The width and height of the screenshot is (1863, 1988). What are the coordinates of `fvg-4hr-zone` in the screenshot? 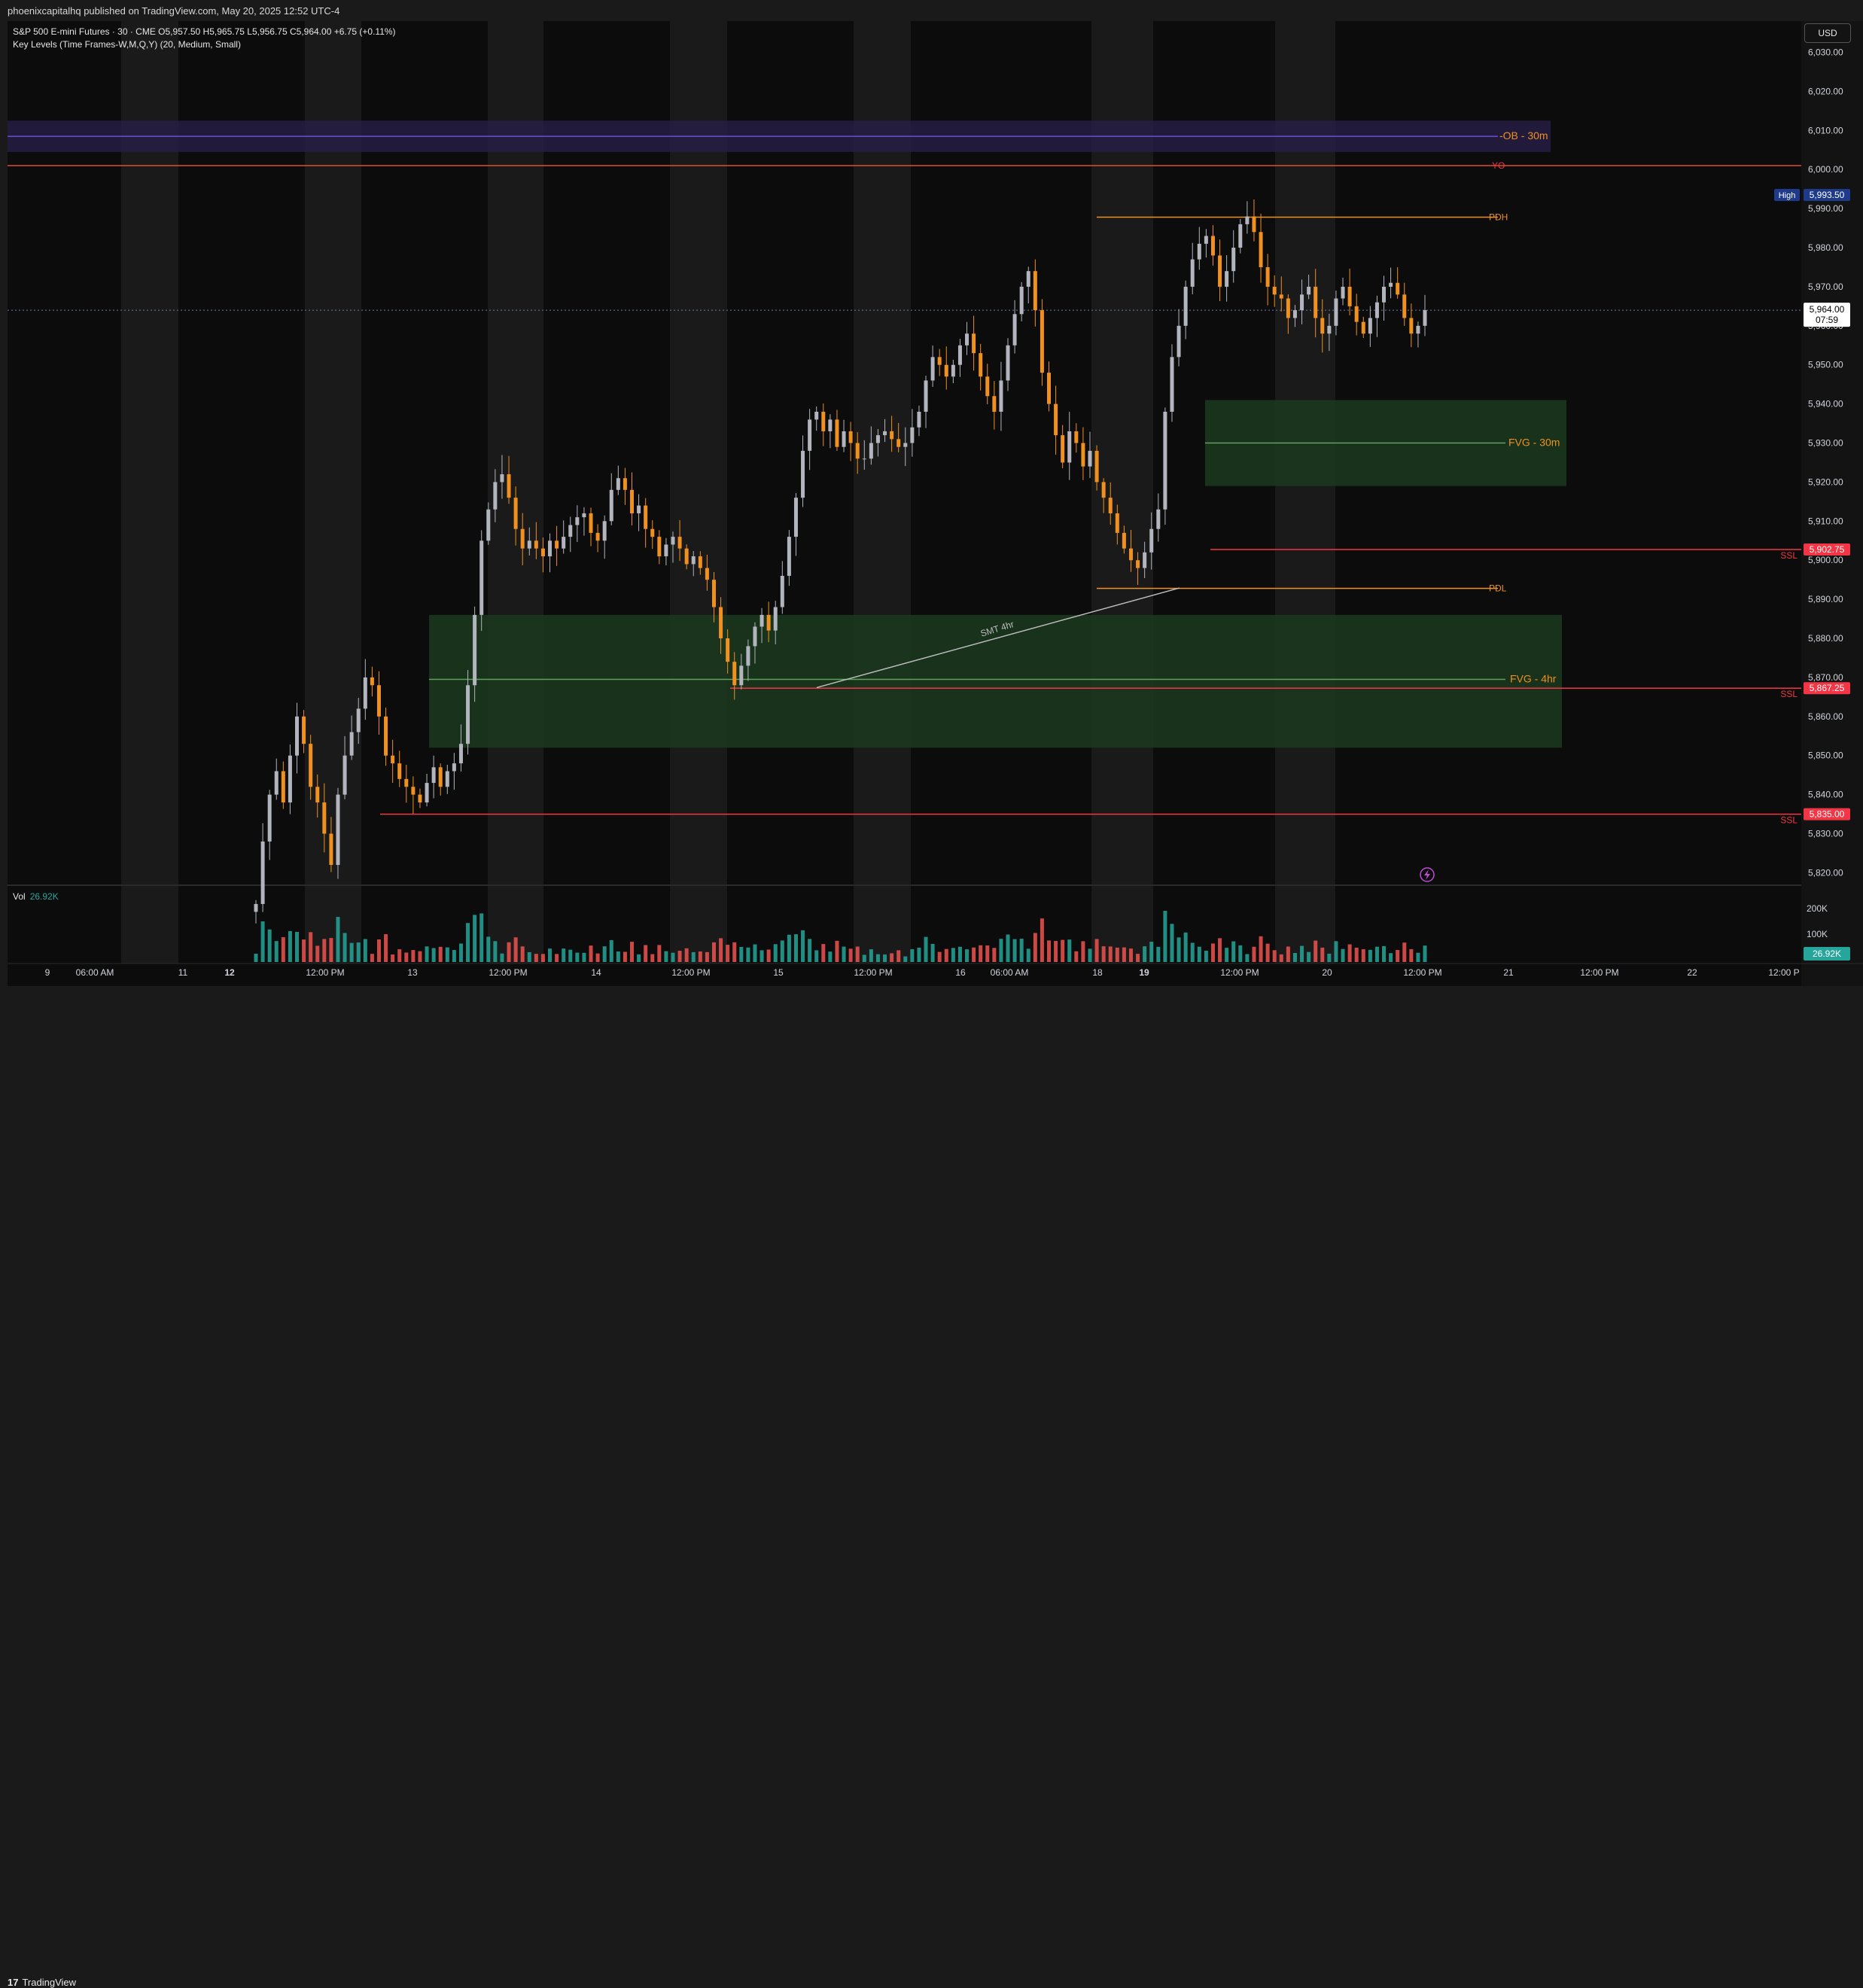 It's located at (995, 681).